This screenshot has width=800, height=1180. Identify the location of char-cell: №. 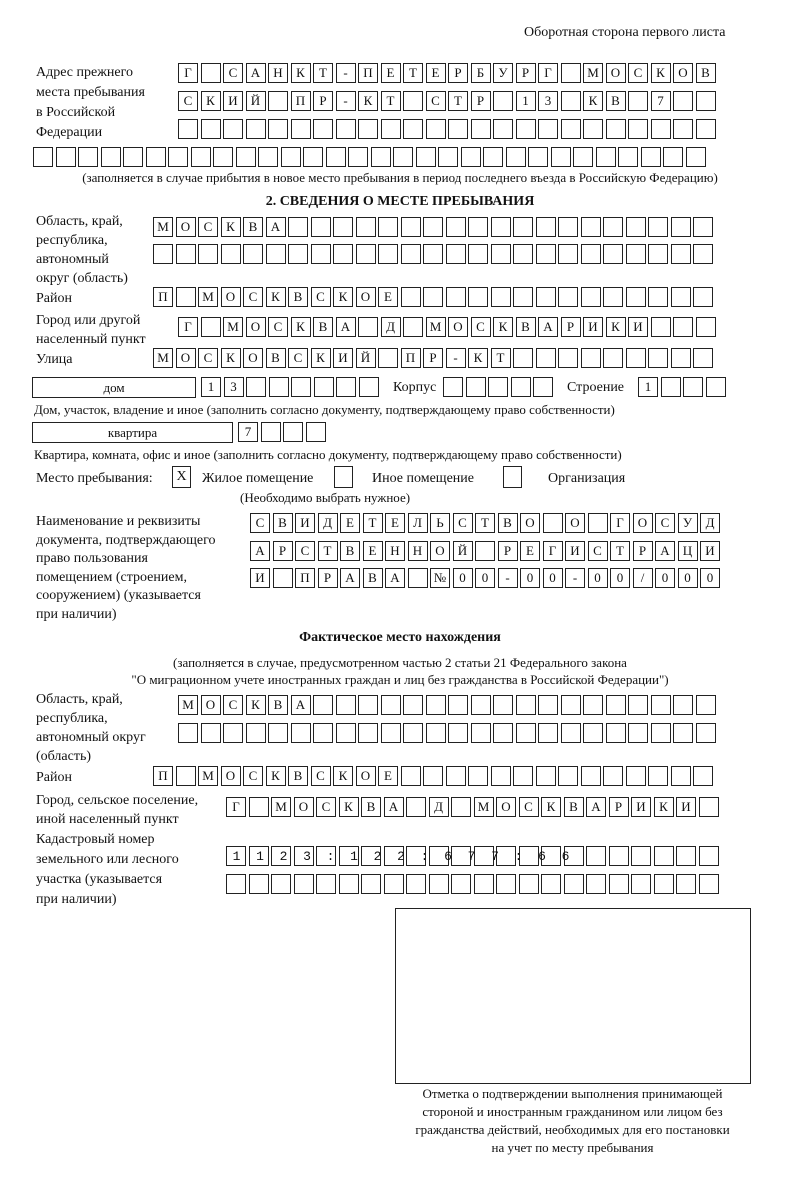
(440, 578).